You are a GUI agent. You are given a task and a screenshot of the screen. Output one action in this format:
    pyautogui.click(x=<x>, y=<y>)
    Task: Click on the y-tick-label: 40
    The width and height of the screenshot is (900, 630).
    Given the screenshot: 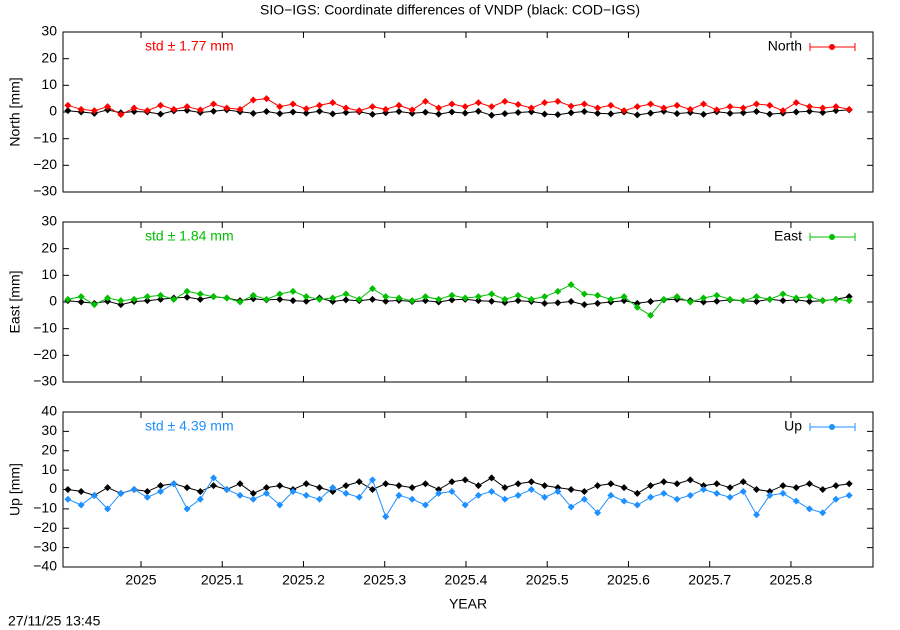 What is the action you would take?
    pyautogui.click(x=49, y=411)
    